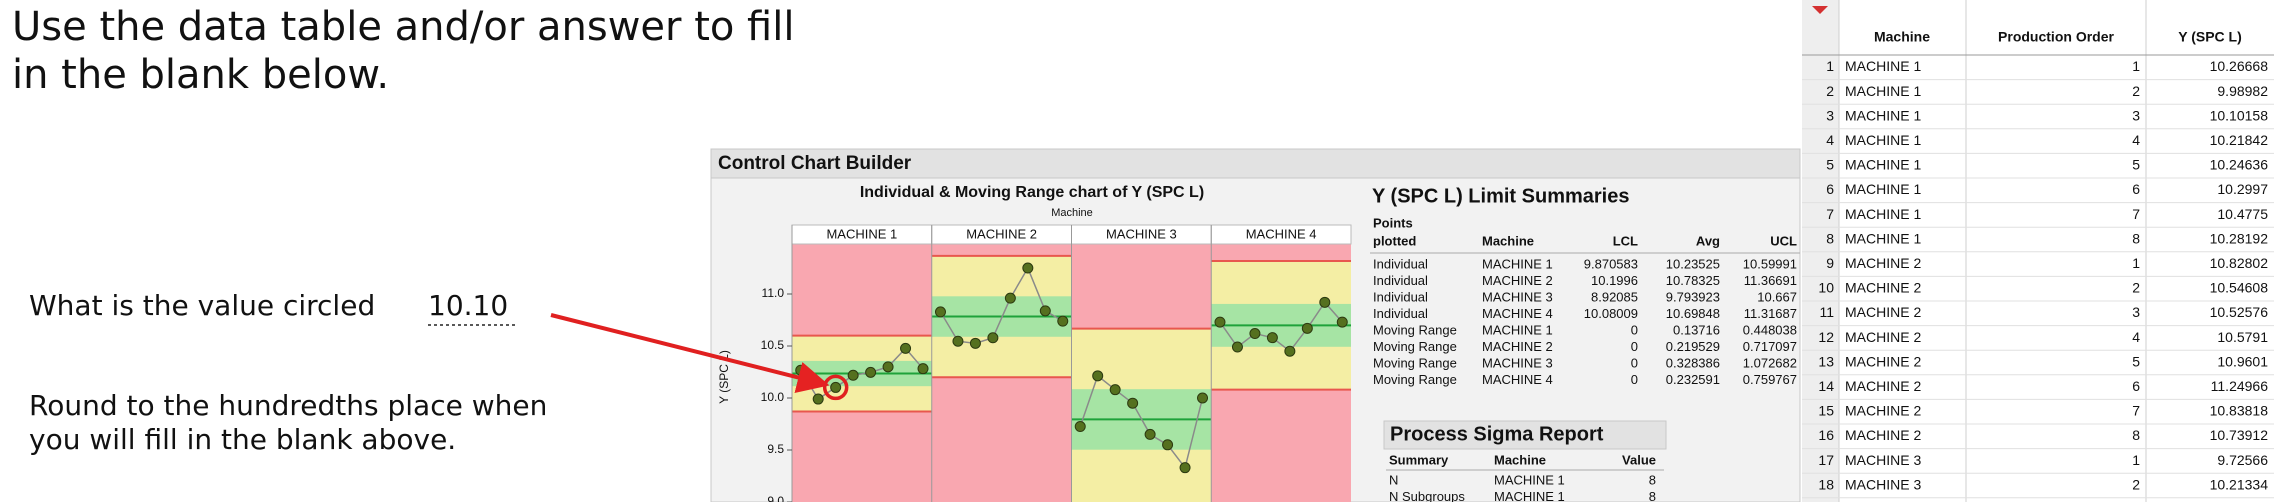 Image resolution: width=2274 pixels, height=502 pixels. I want to click on table-cell: 10.69848, so click(1693, 313).